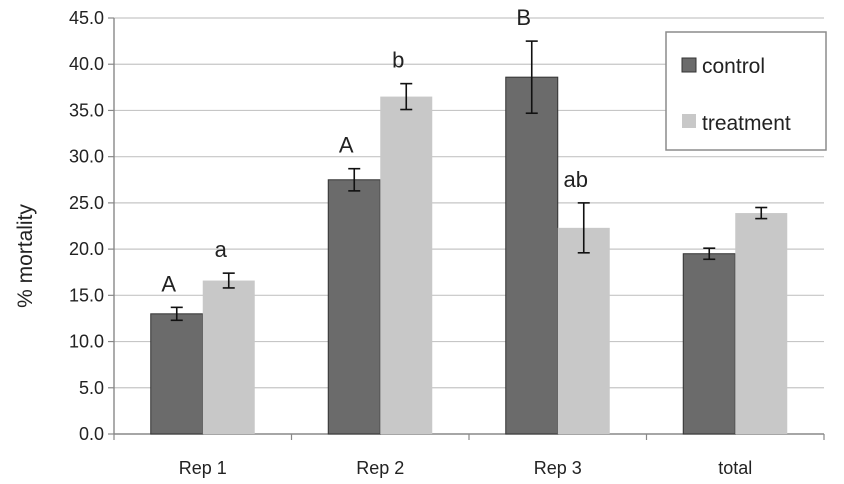 The width and height of the screenshot is (844, 484). I want to click on significance-label: a, so click(221, 249).